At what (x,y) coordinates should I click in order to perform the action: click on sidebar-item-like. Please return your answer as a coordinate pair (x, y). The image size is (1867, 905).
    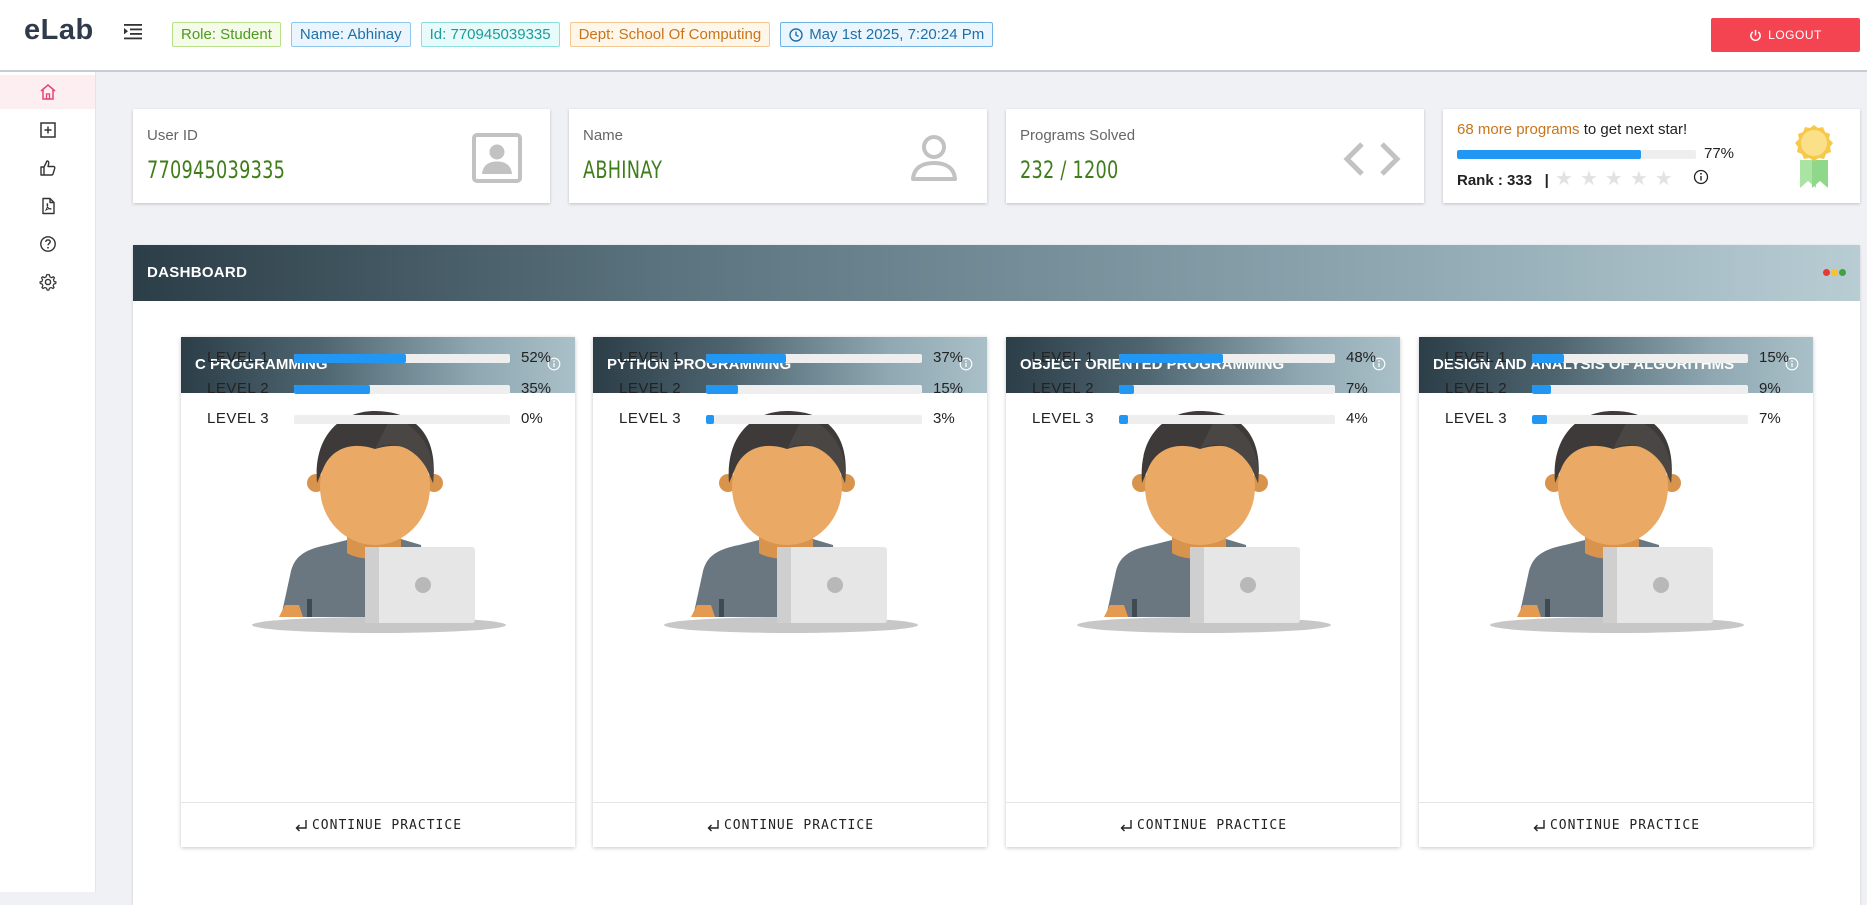
    Looking at the image, I should click on (47, 168).